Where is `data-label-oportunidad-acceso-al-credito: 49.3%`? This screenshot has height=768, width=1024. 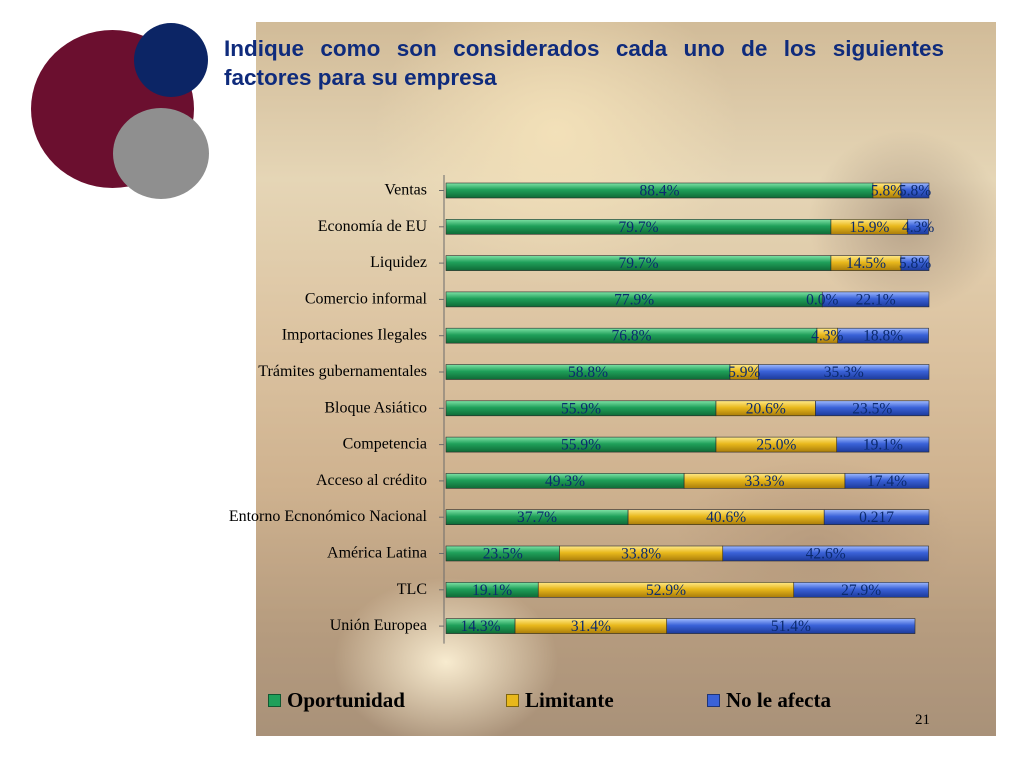
data-label-oportunidad-acceso-al-credito: 49.3% is located at coordinates (565, 481).